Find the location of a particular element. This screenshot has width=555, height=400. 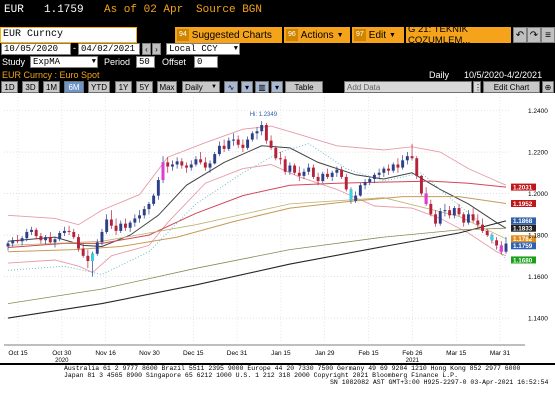

quote-header: EUR 1.1759 As of 02 Apr Source BGN is located at coordinates (277, 11).